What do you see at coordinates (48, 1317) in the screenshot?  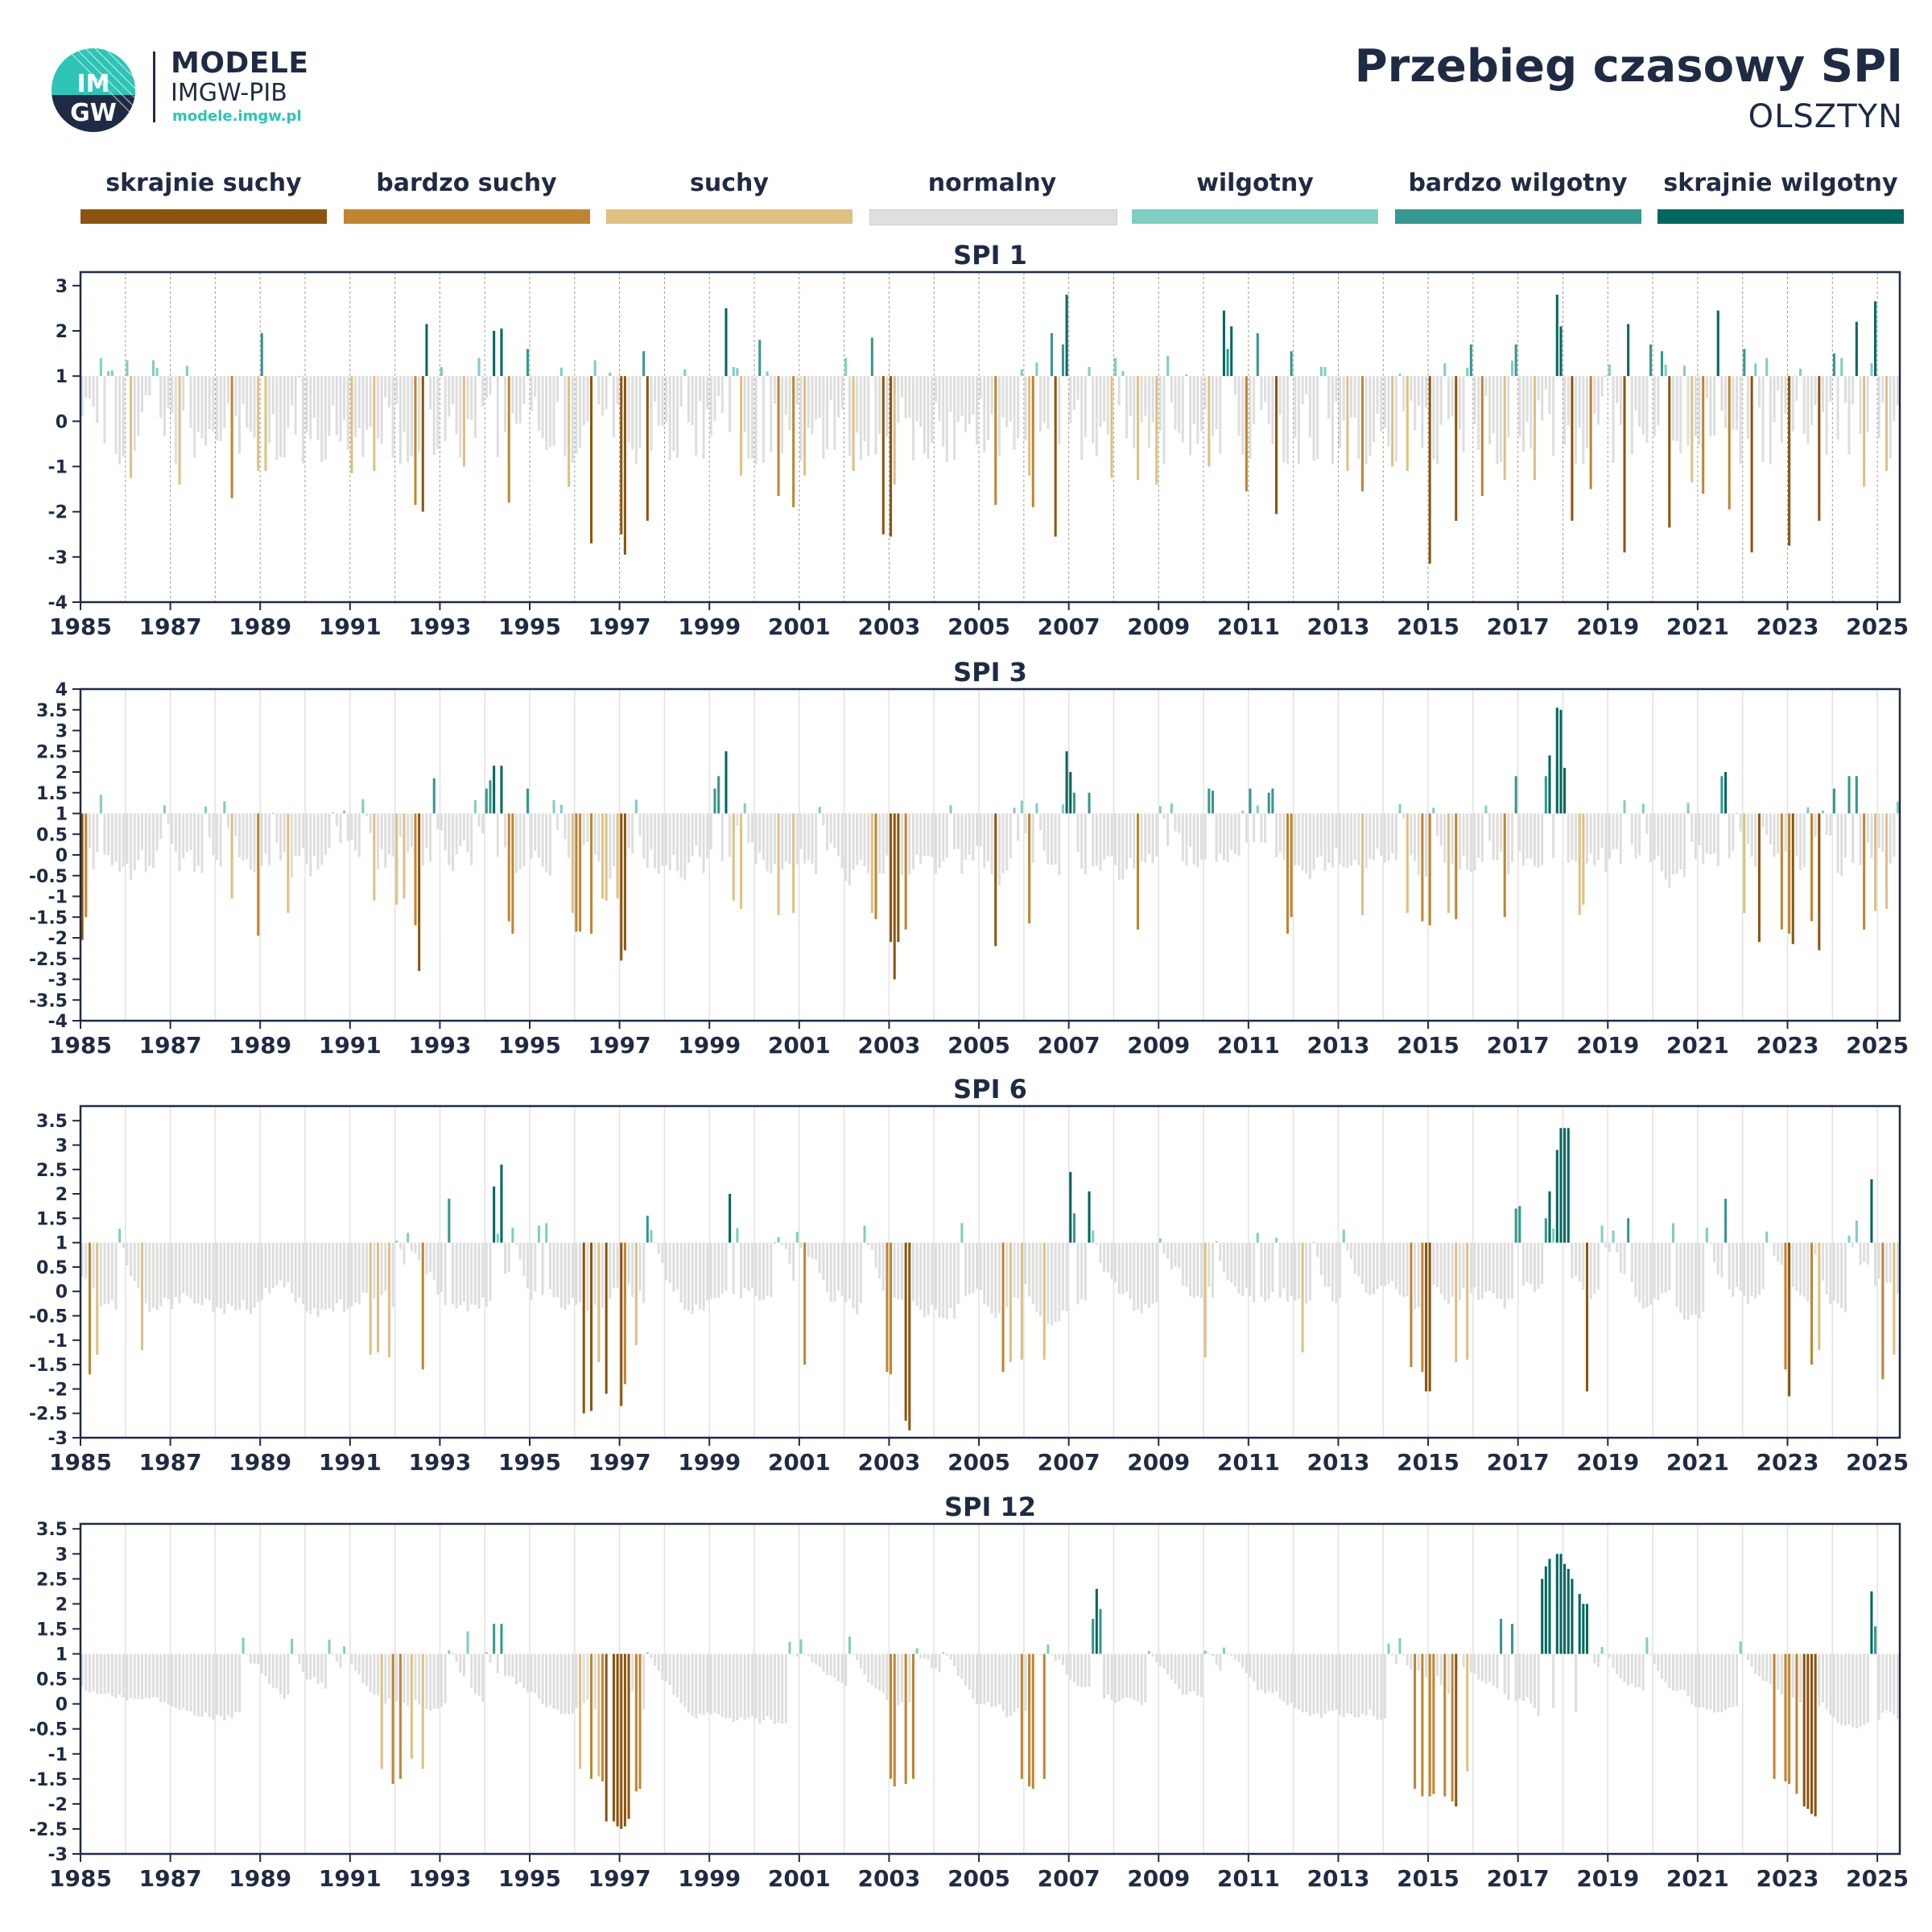 I see `y-tick-label: -0.5` at bounding box center [48, 1317].